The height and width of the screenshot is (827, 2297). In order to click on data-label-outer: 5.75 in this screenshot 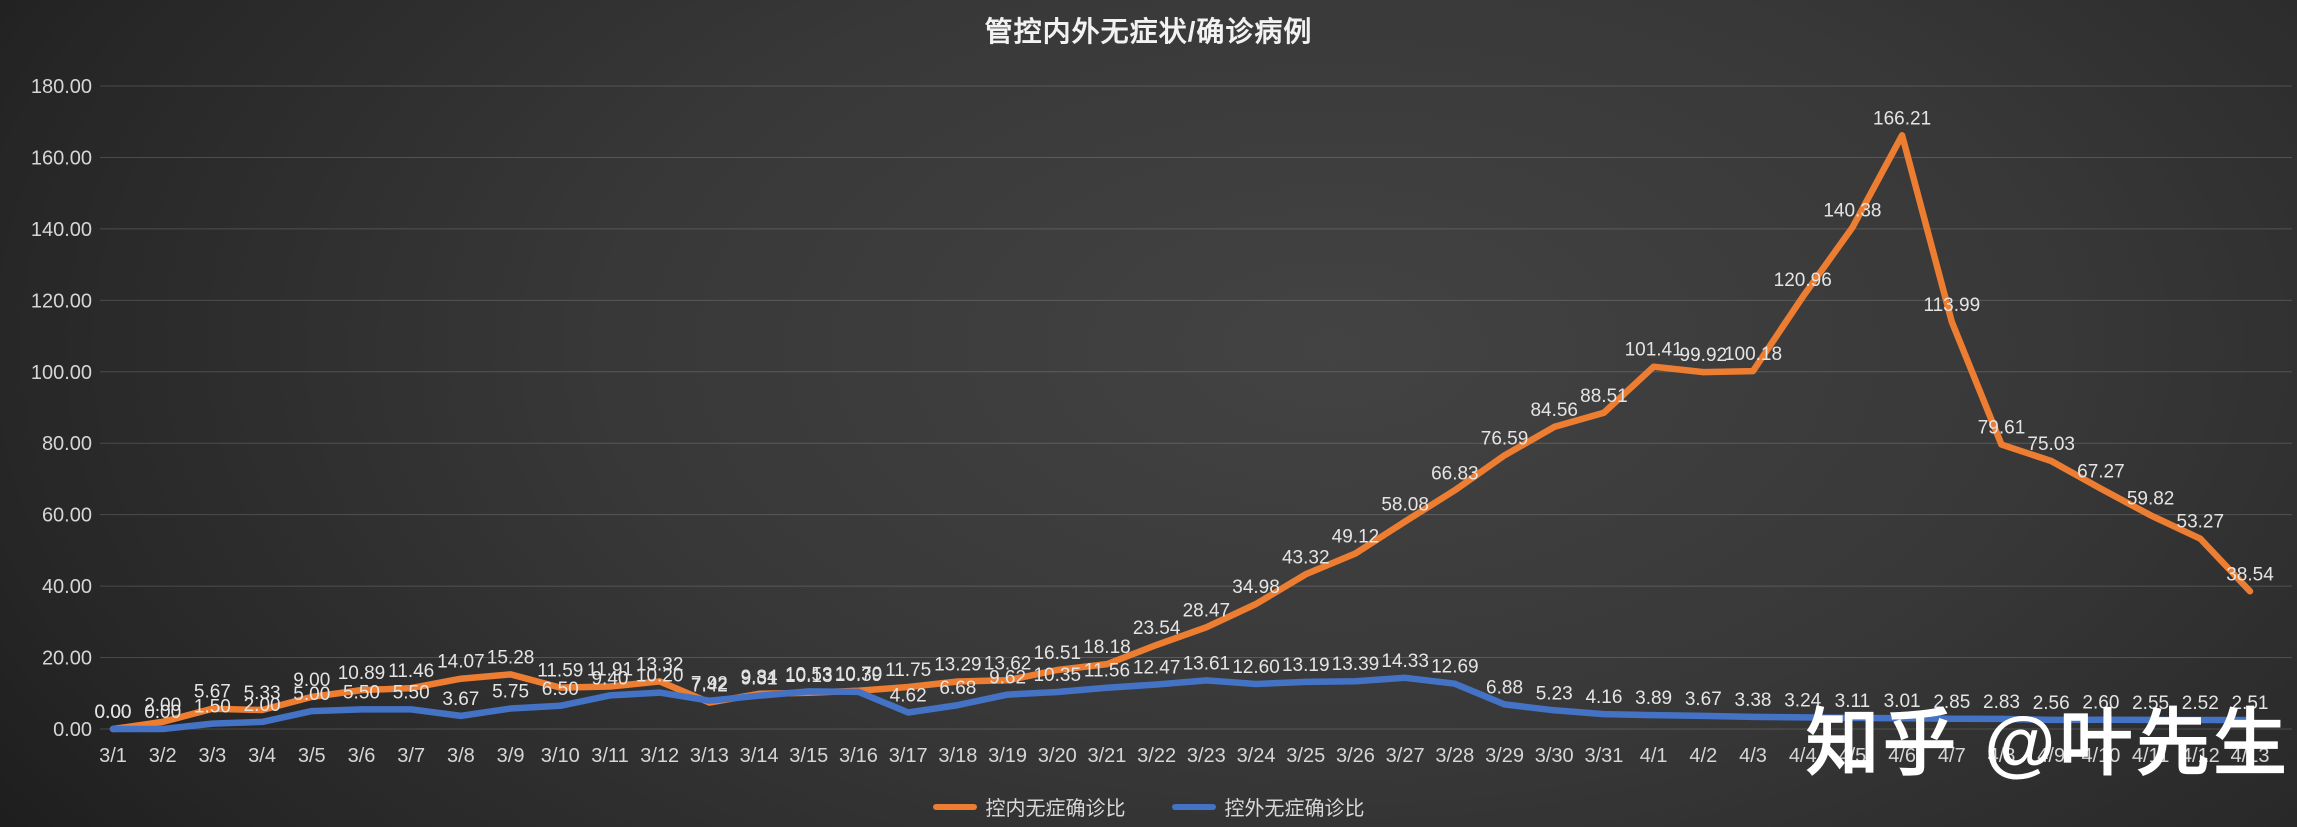, I will do `click(510, 691)`.